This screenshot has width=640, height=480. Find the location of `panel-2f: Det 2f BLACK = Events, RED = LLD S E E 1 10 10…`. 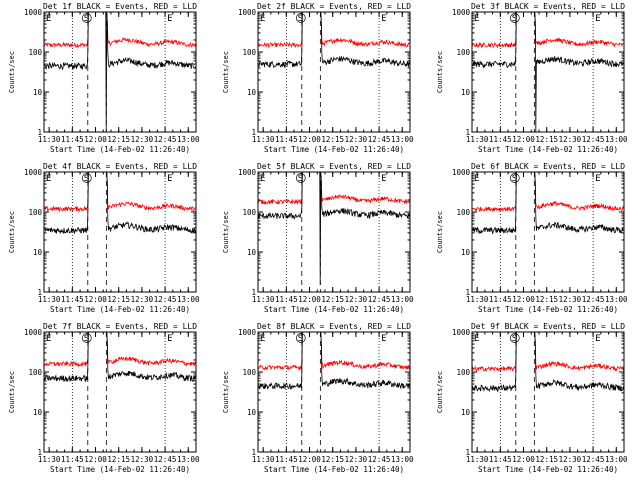

panel-2f: Det 2f BLACK = Events, RED = LLD S E E 1 10 10… is located at coordinates (318, 78).